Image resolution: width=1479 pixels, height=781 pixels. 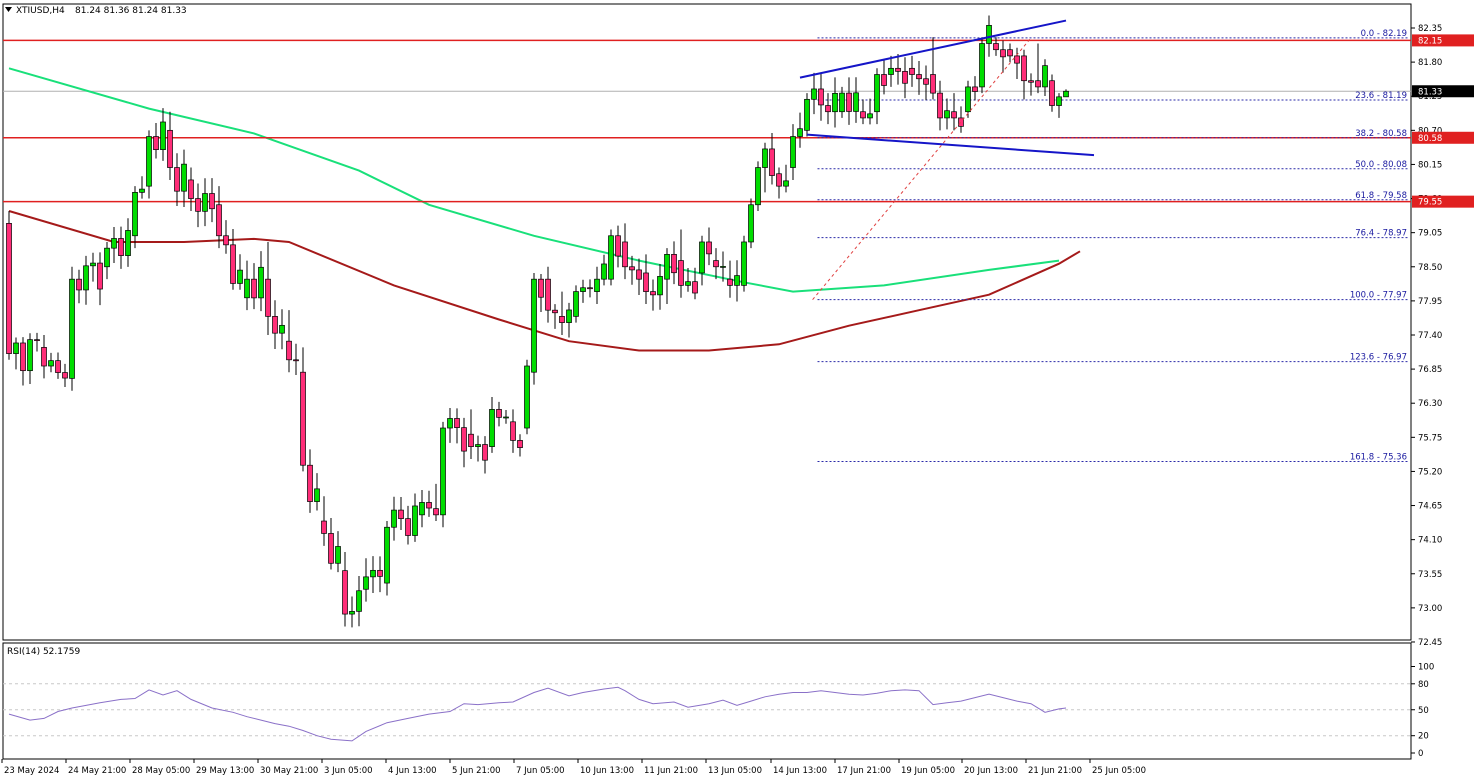 I want to click on trendline-layer, so click(x=947, y=159).